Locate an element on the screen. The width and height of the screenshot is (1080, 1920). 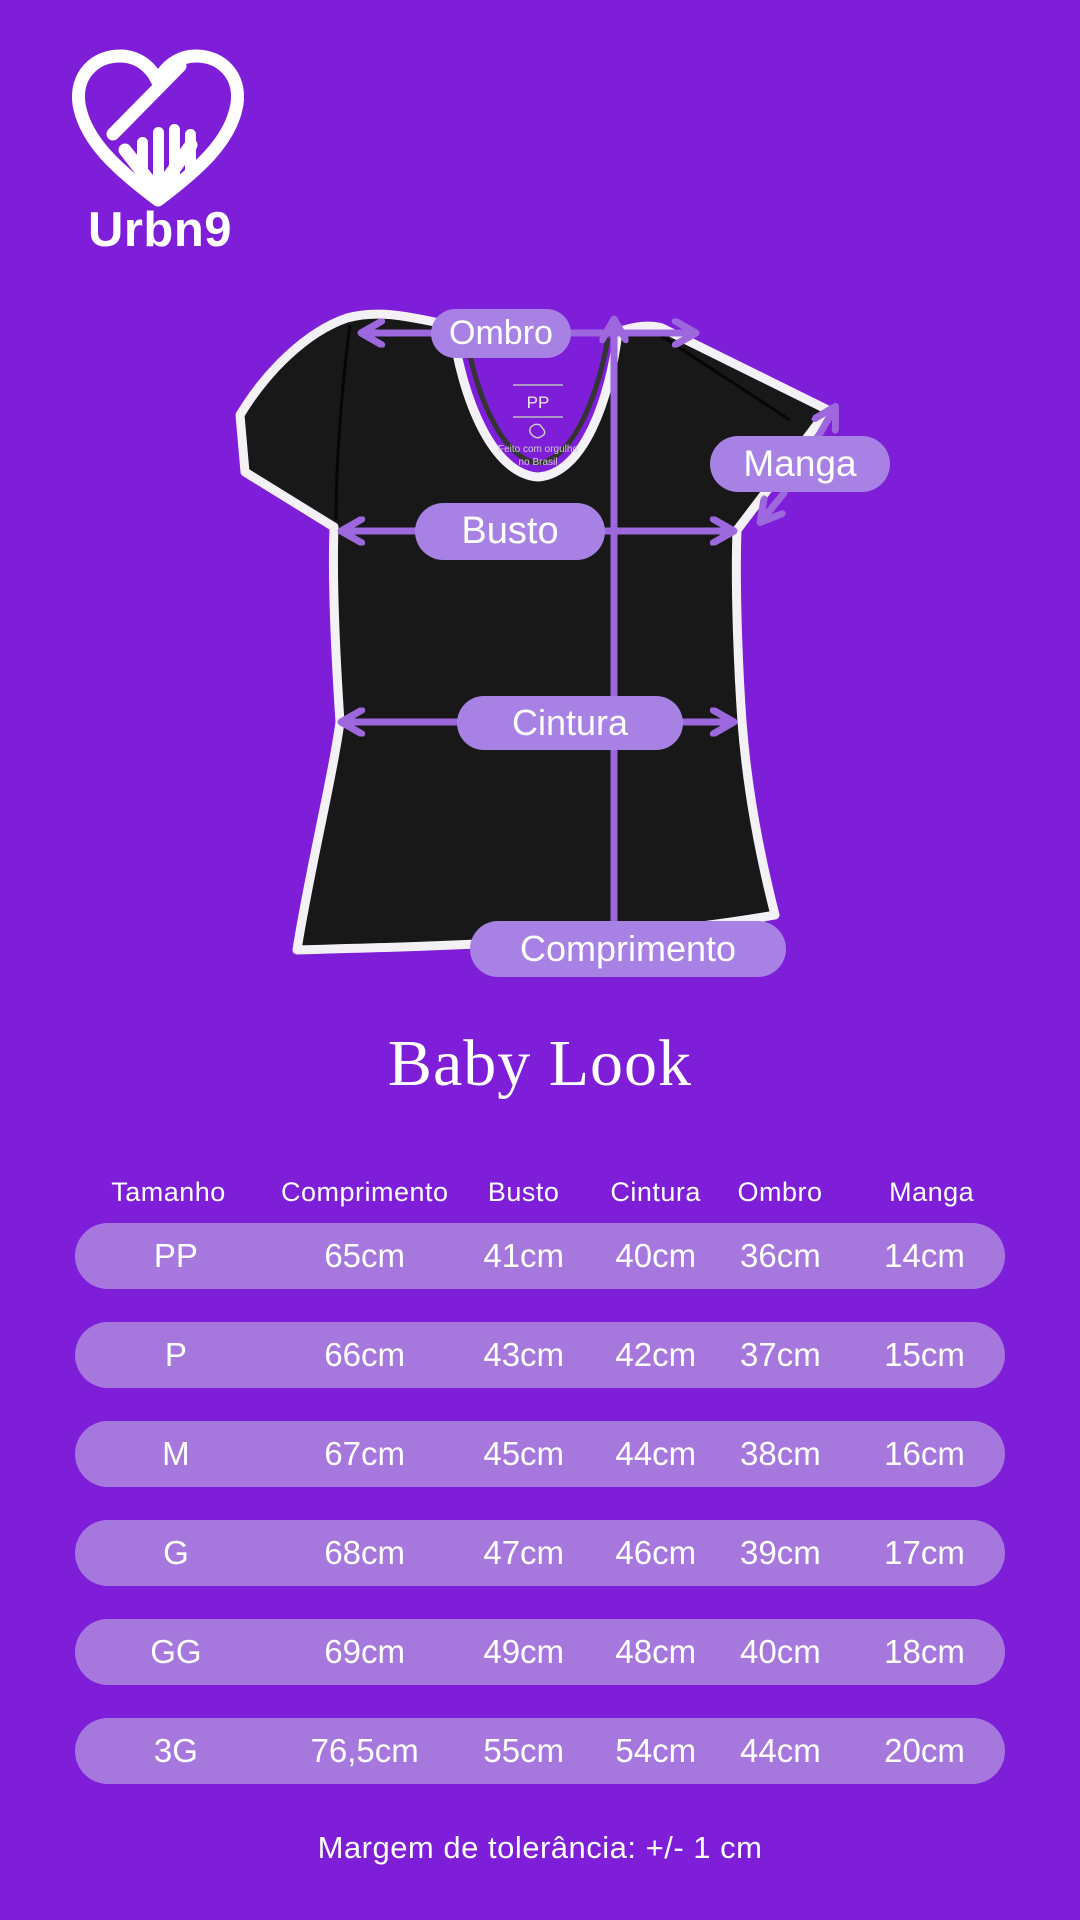
cell-tamanho: P is located at coordinates (175, 1354).